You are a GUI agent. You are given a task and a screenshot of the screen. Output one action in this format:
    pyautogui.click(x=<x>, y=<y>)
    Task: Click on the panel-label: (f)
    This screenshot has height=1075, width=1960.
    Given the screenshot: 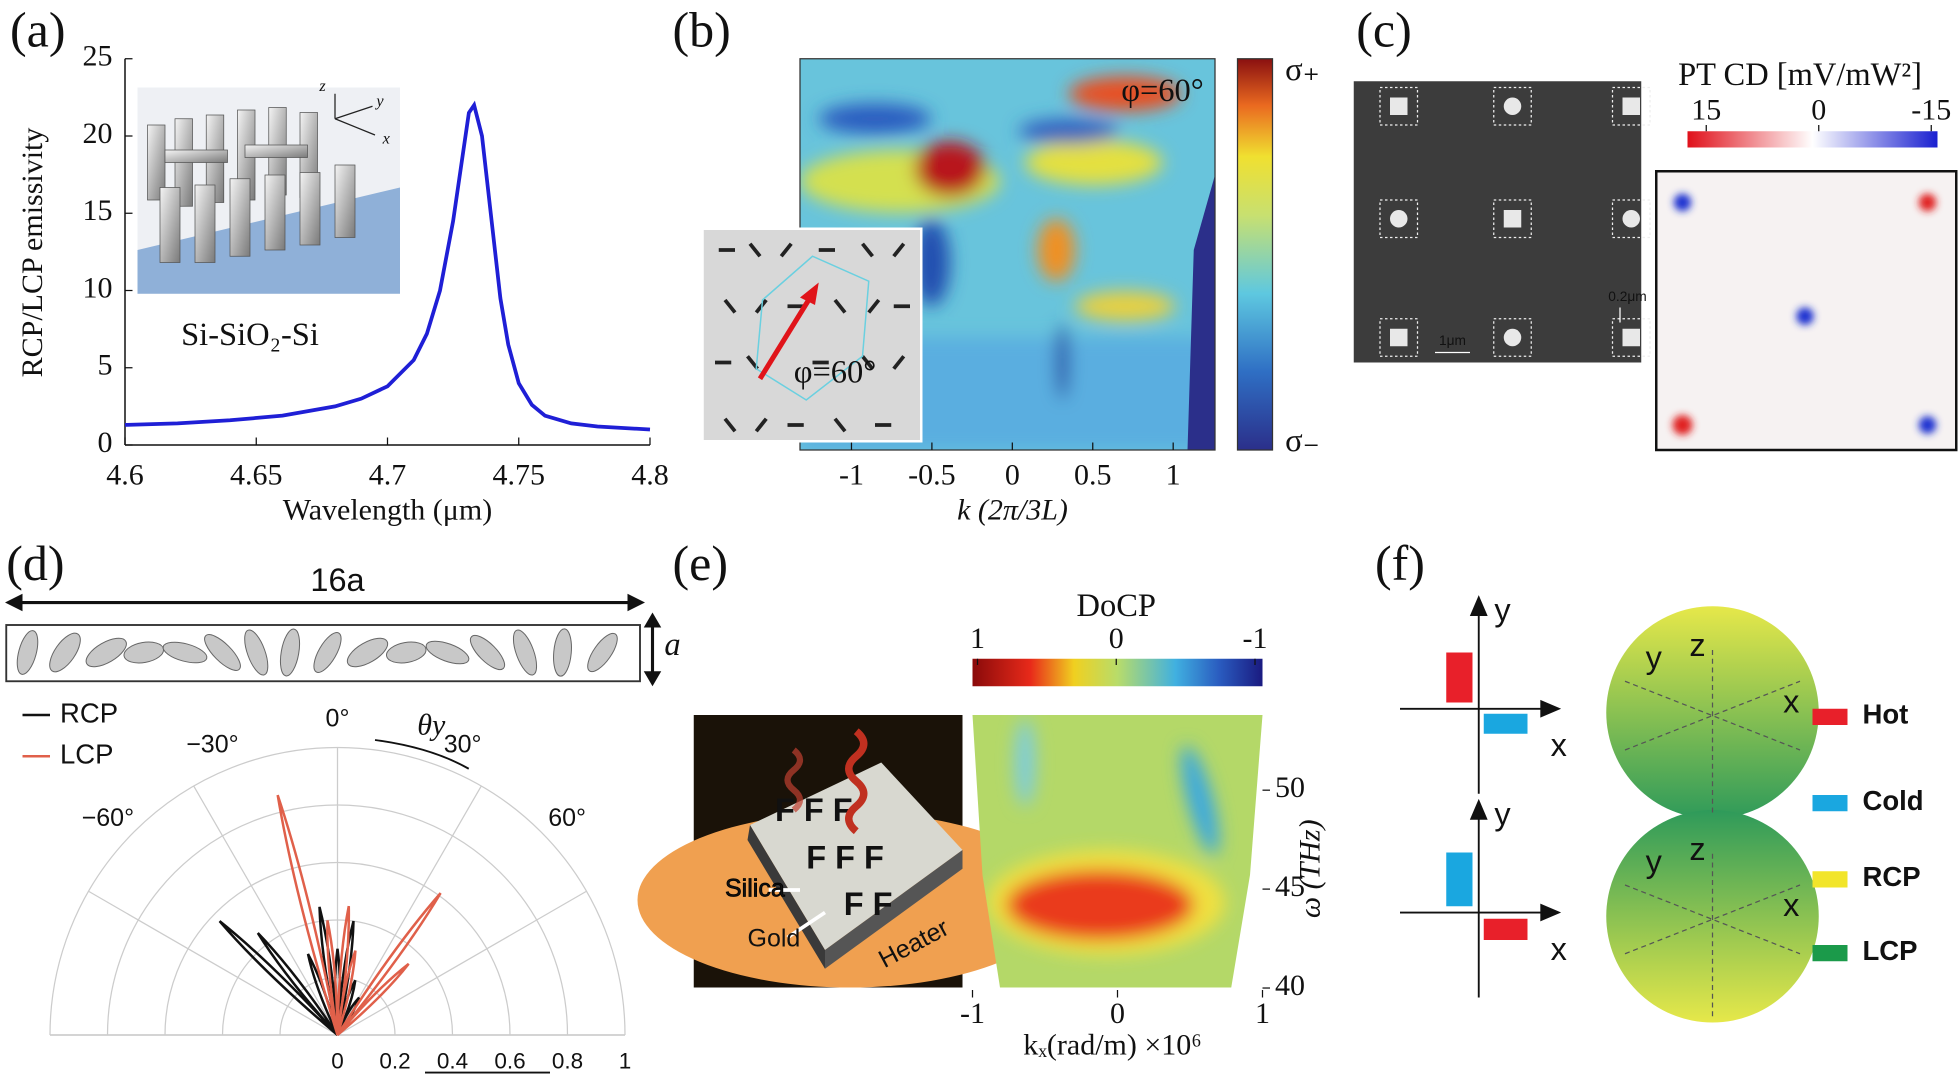 What is the action you would take?
    pyautogui.click(x=1400, y=563)
    